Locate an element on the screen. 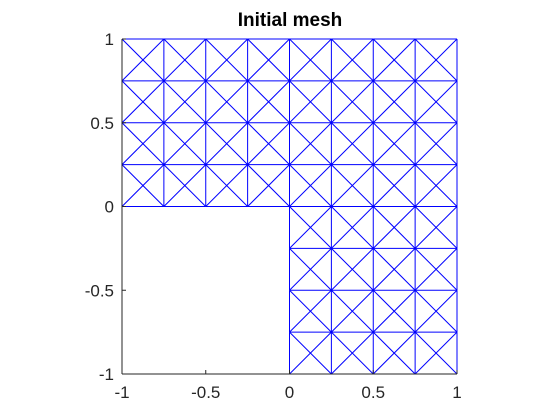  x-tick-label: 0 is located at coordinates (289, 392).